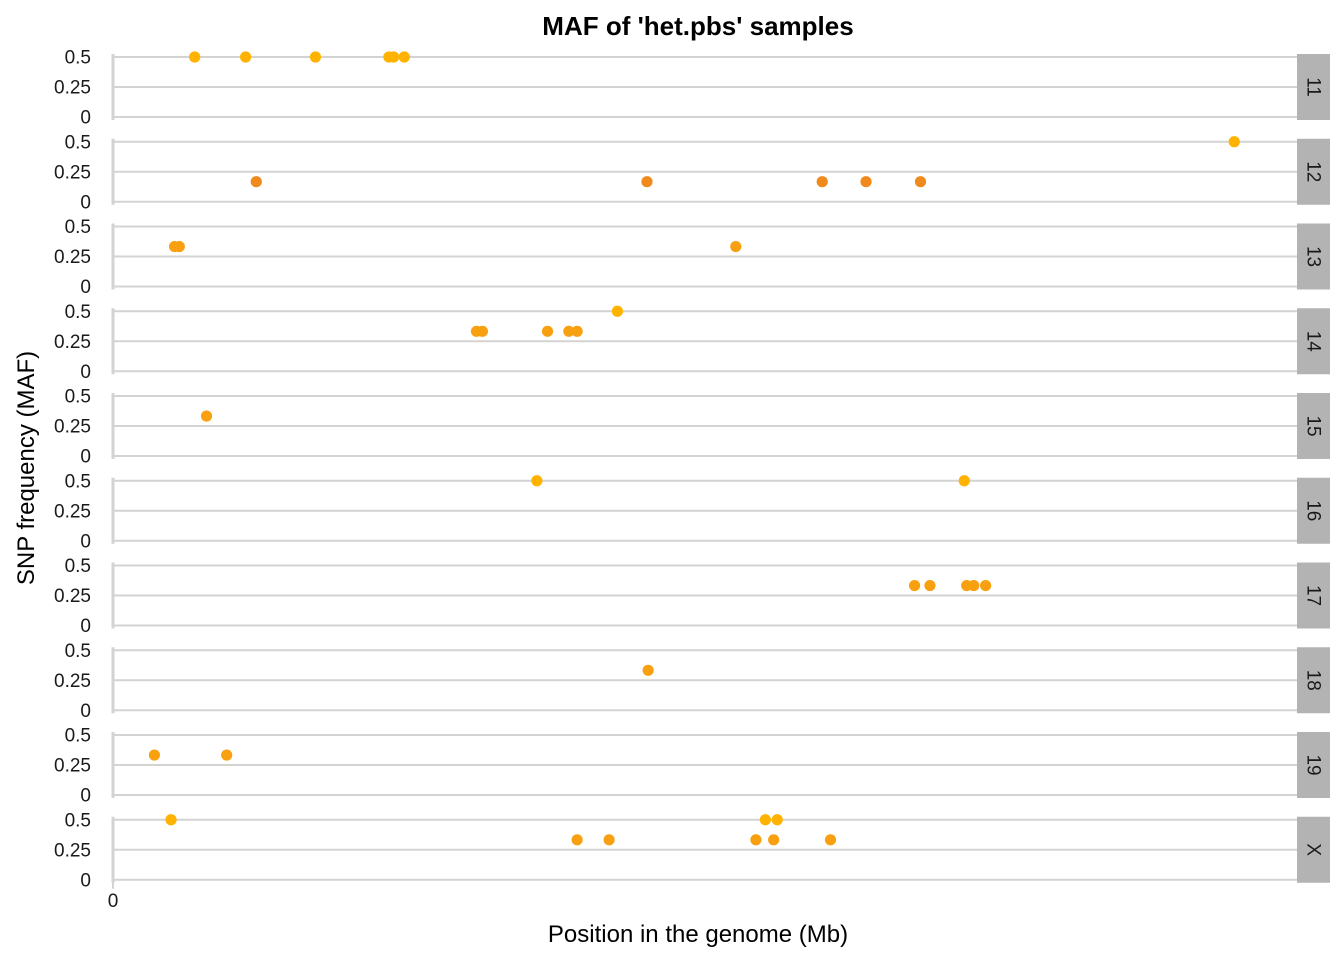 The width and height of the screenshot is (1344, 960). What do you see at coordinates (692, 88) in the screenshot?
I see `panel-11: 0 0.25 0.5 11` at bounding box center [692, 88].